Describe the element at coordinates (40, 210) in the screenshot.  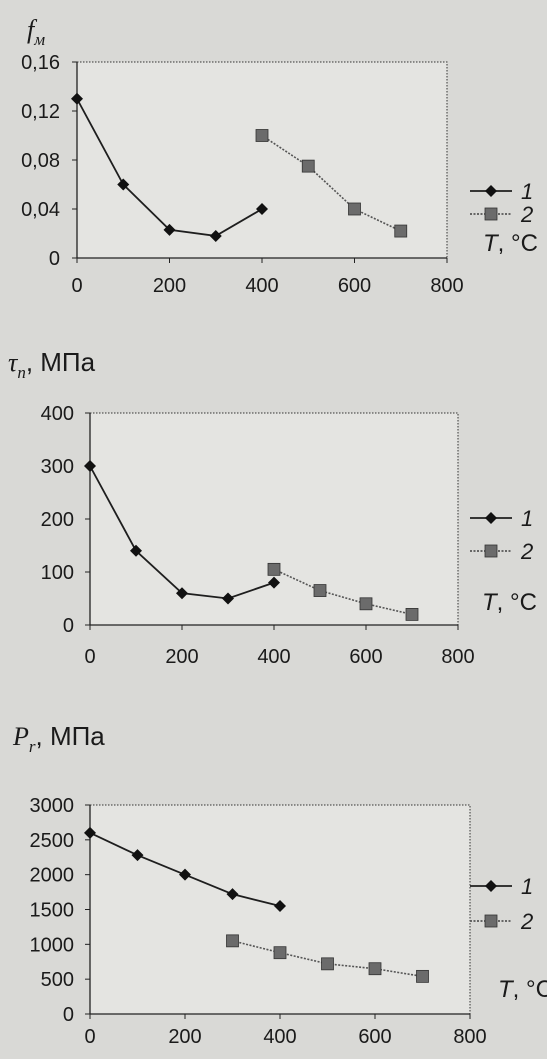
I see `y-tick-label: 0,04` at that location.